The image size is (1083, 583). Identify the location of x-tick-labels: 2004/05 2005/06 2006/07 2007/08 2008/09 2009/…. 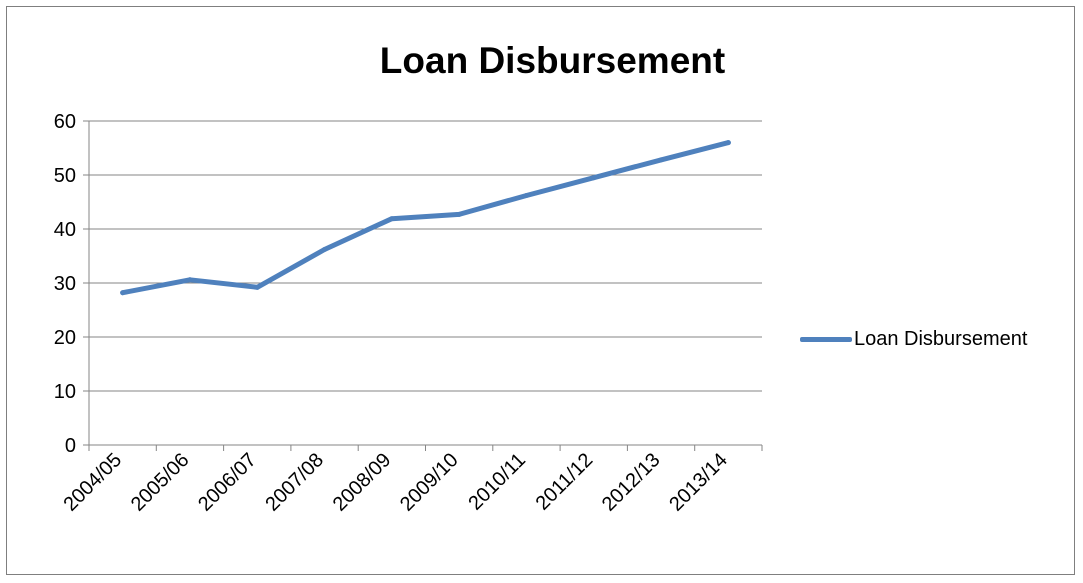
(396, 482).